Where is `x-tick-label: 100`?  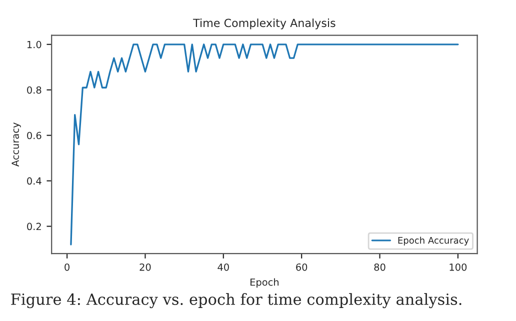 x-tick-label: 100 is located at coordinates (458, 267).